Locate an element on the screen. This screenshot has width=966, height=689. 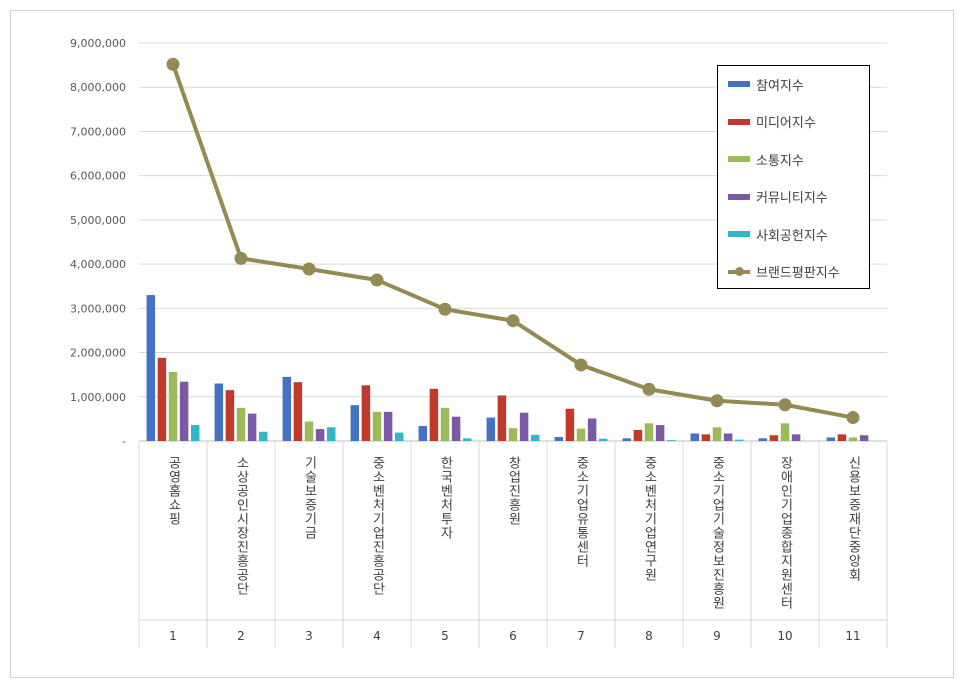
category-label: 소상공인시장진흥공단 is located at coordinates (241, 526).